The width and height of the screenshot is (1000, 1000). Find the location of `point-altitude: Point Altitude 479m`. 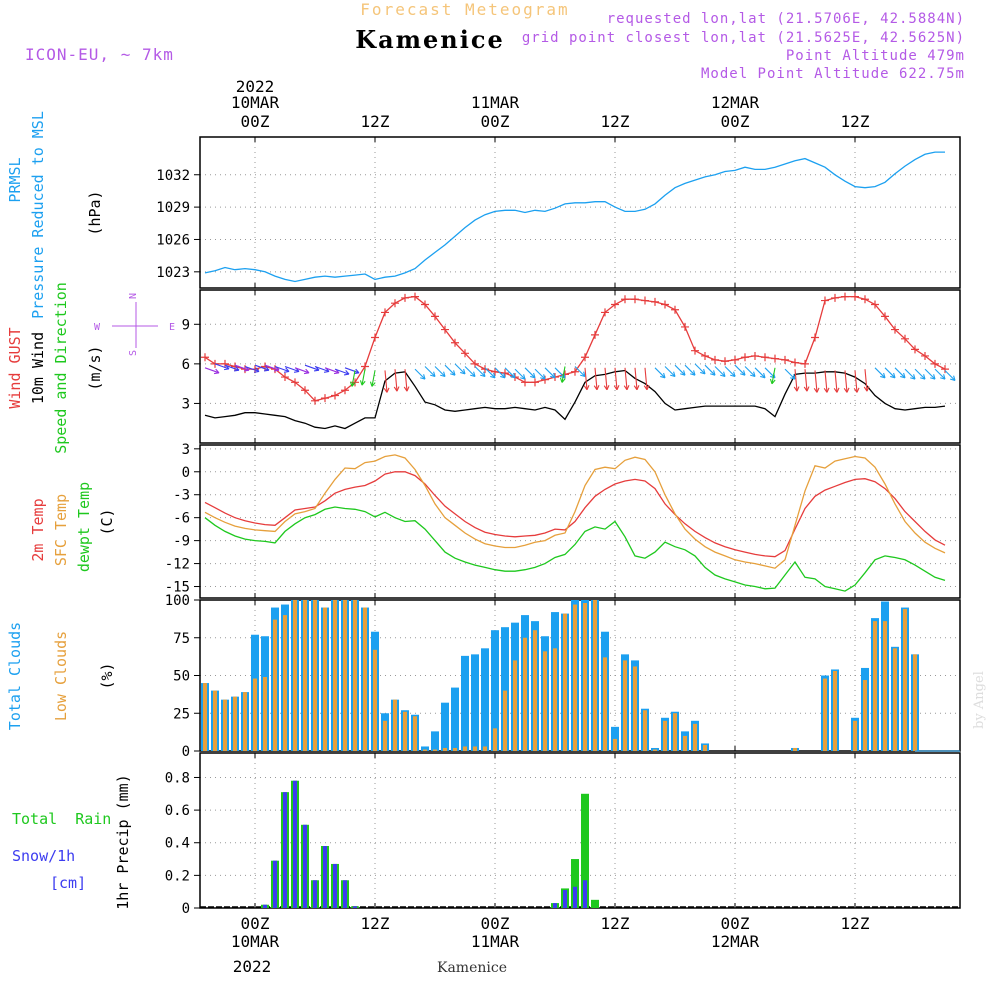

point-altitude: Point Altitude 479m is located at coordinates (875, 56).